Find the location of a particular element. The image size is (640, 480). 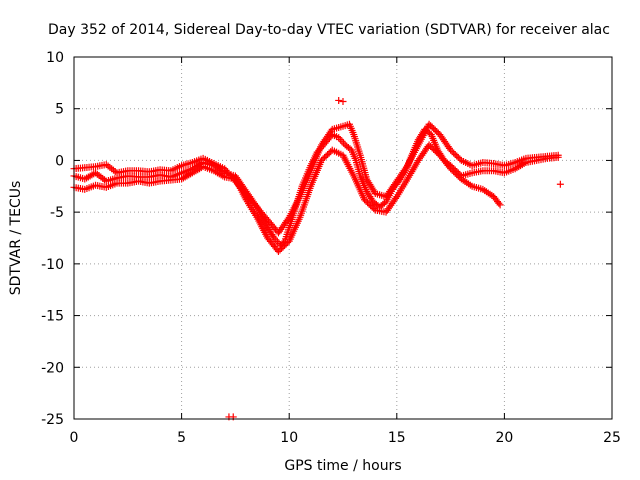

x-tick-label: 0 is located at coordinates (74, 438).